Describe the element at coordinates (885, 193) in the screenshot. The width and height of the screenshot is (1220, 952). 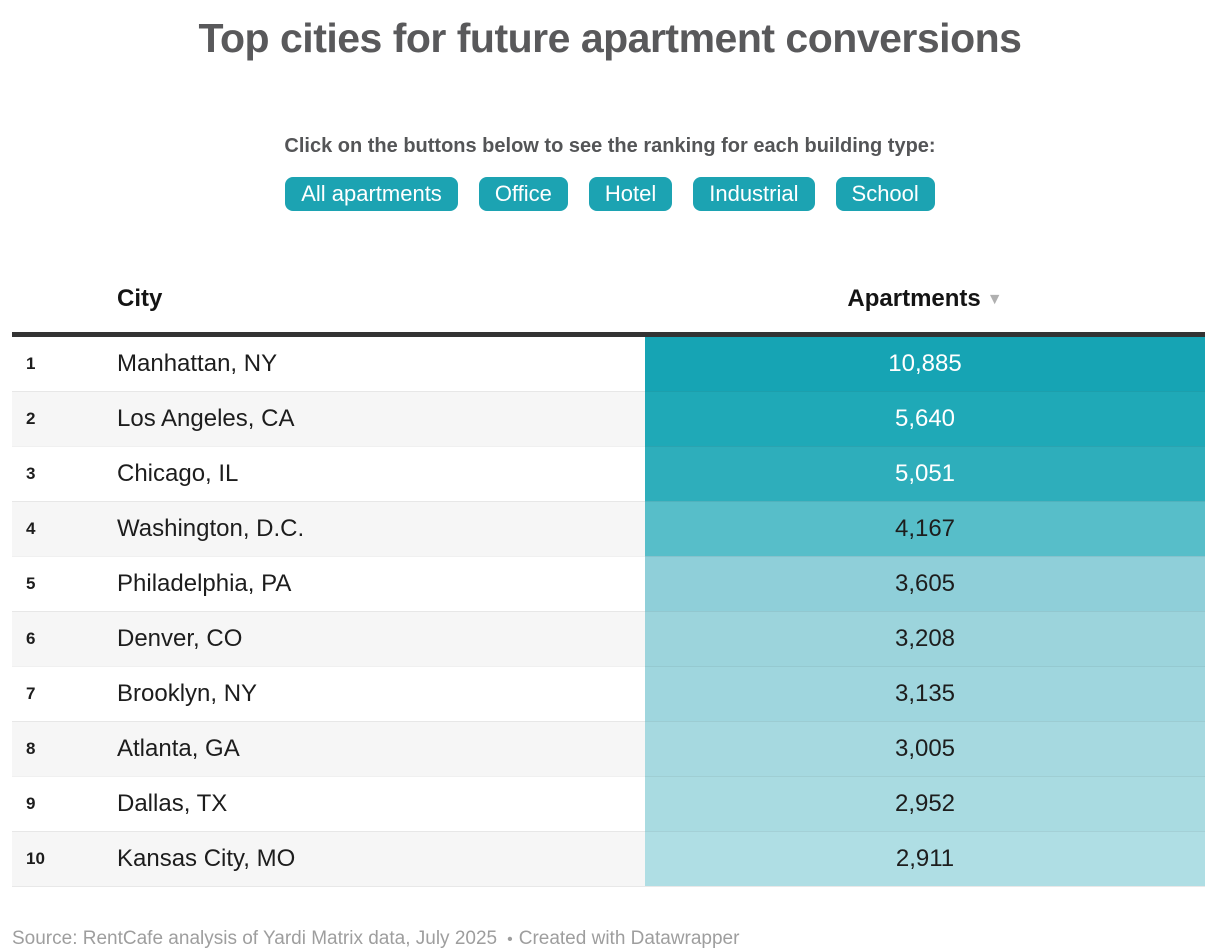
I see `filter-button-school: School` at that location.